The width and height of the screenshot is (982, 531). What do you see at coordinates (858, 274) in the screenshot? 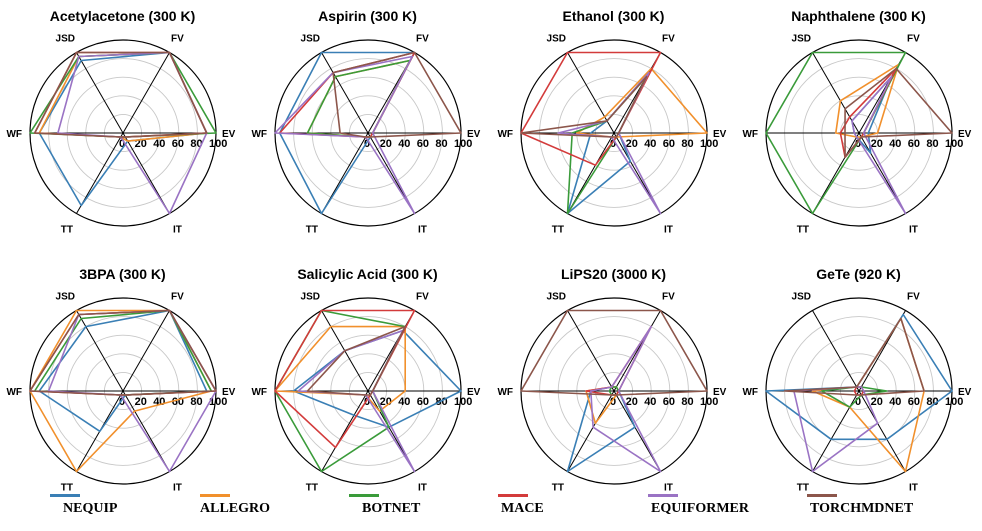
I see `chart-title: GeTe (920 K)` at bounding box center [858, 274].